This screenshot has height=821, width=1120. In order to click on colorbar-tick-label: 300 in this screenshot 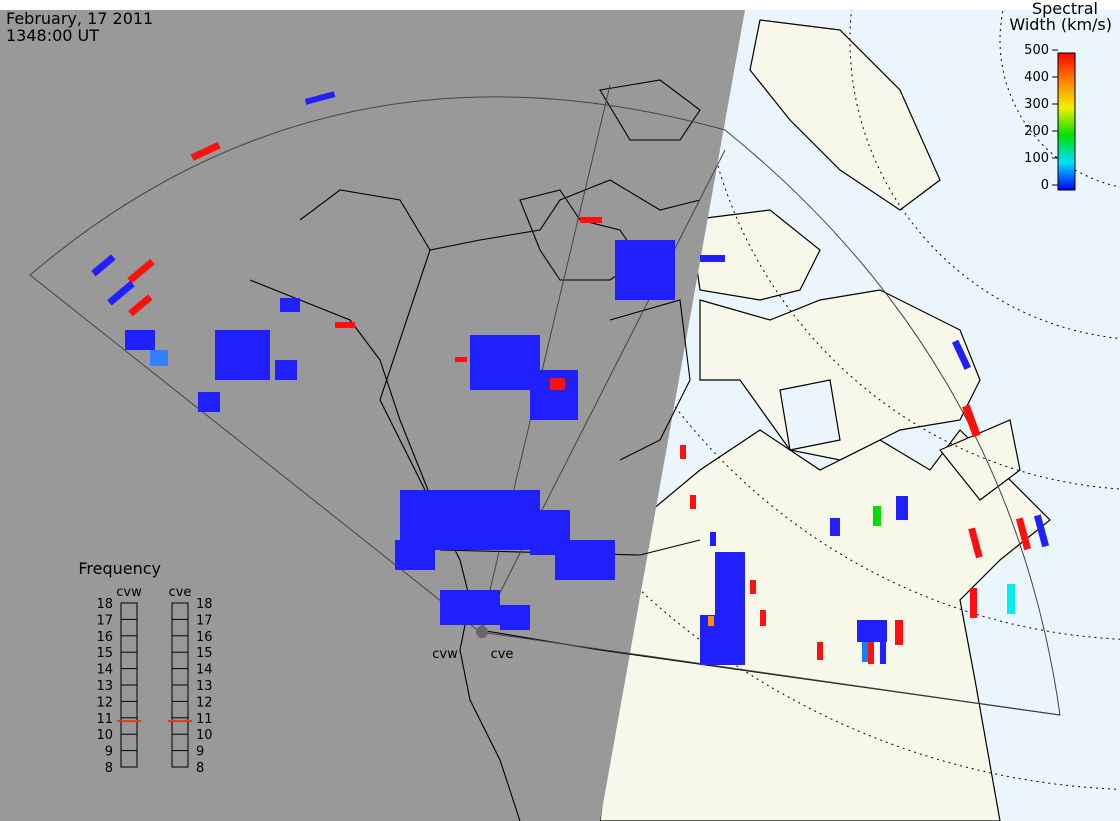, I will do `click(1036, 104)`.